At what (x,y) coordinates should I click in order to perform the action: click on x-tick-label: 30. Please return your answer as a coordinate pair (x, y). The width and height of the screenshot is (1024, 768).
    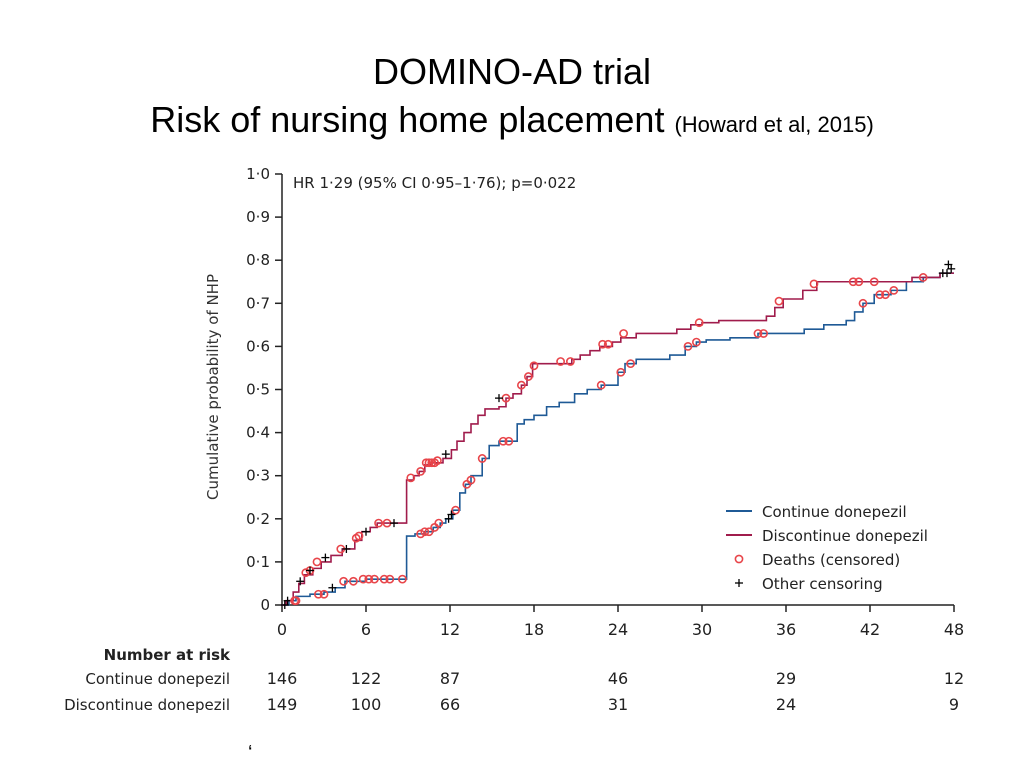
    Looking at the image, I should click on (702, 629).